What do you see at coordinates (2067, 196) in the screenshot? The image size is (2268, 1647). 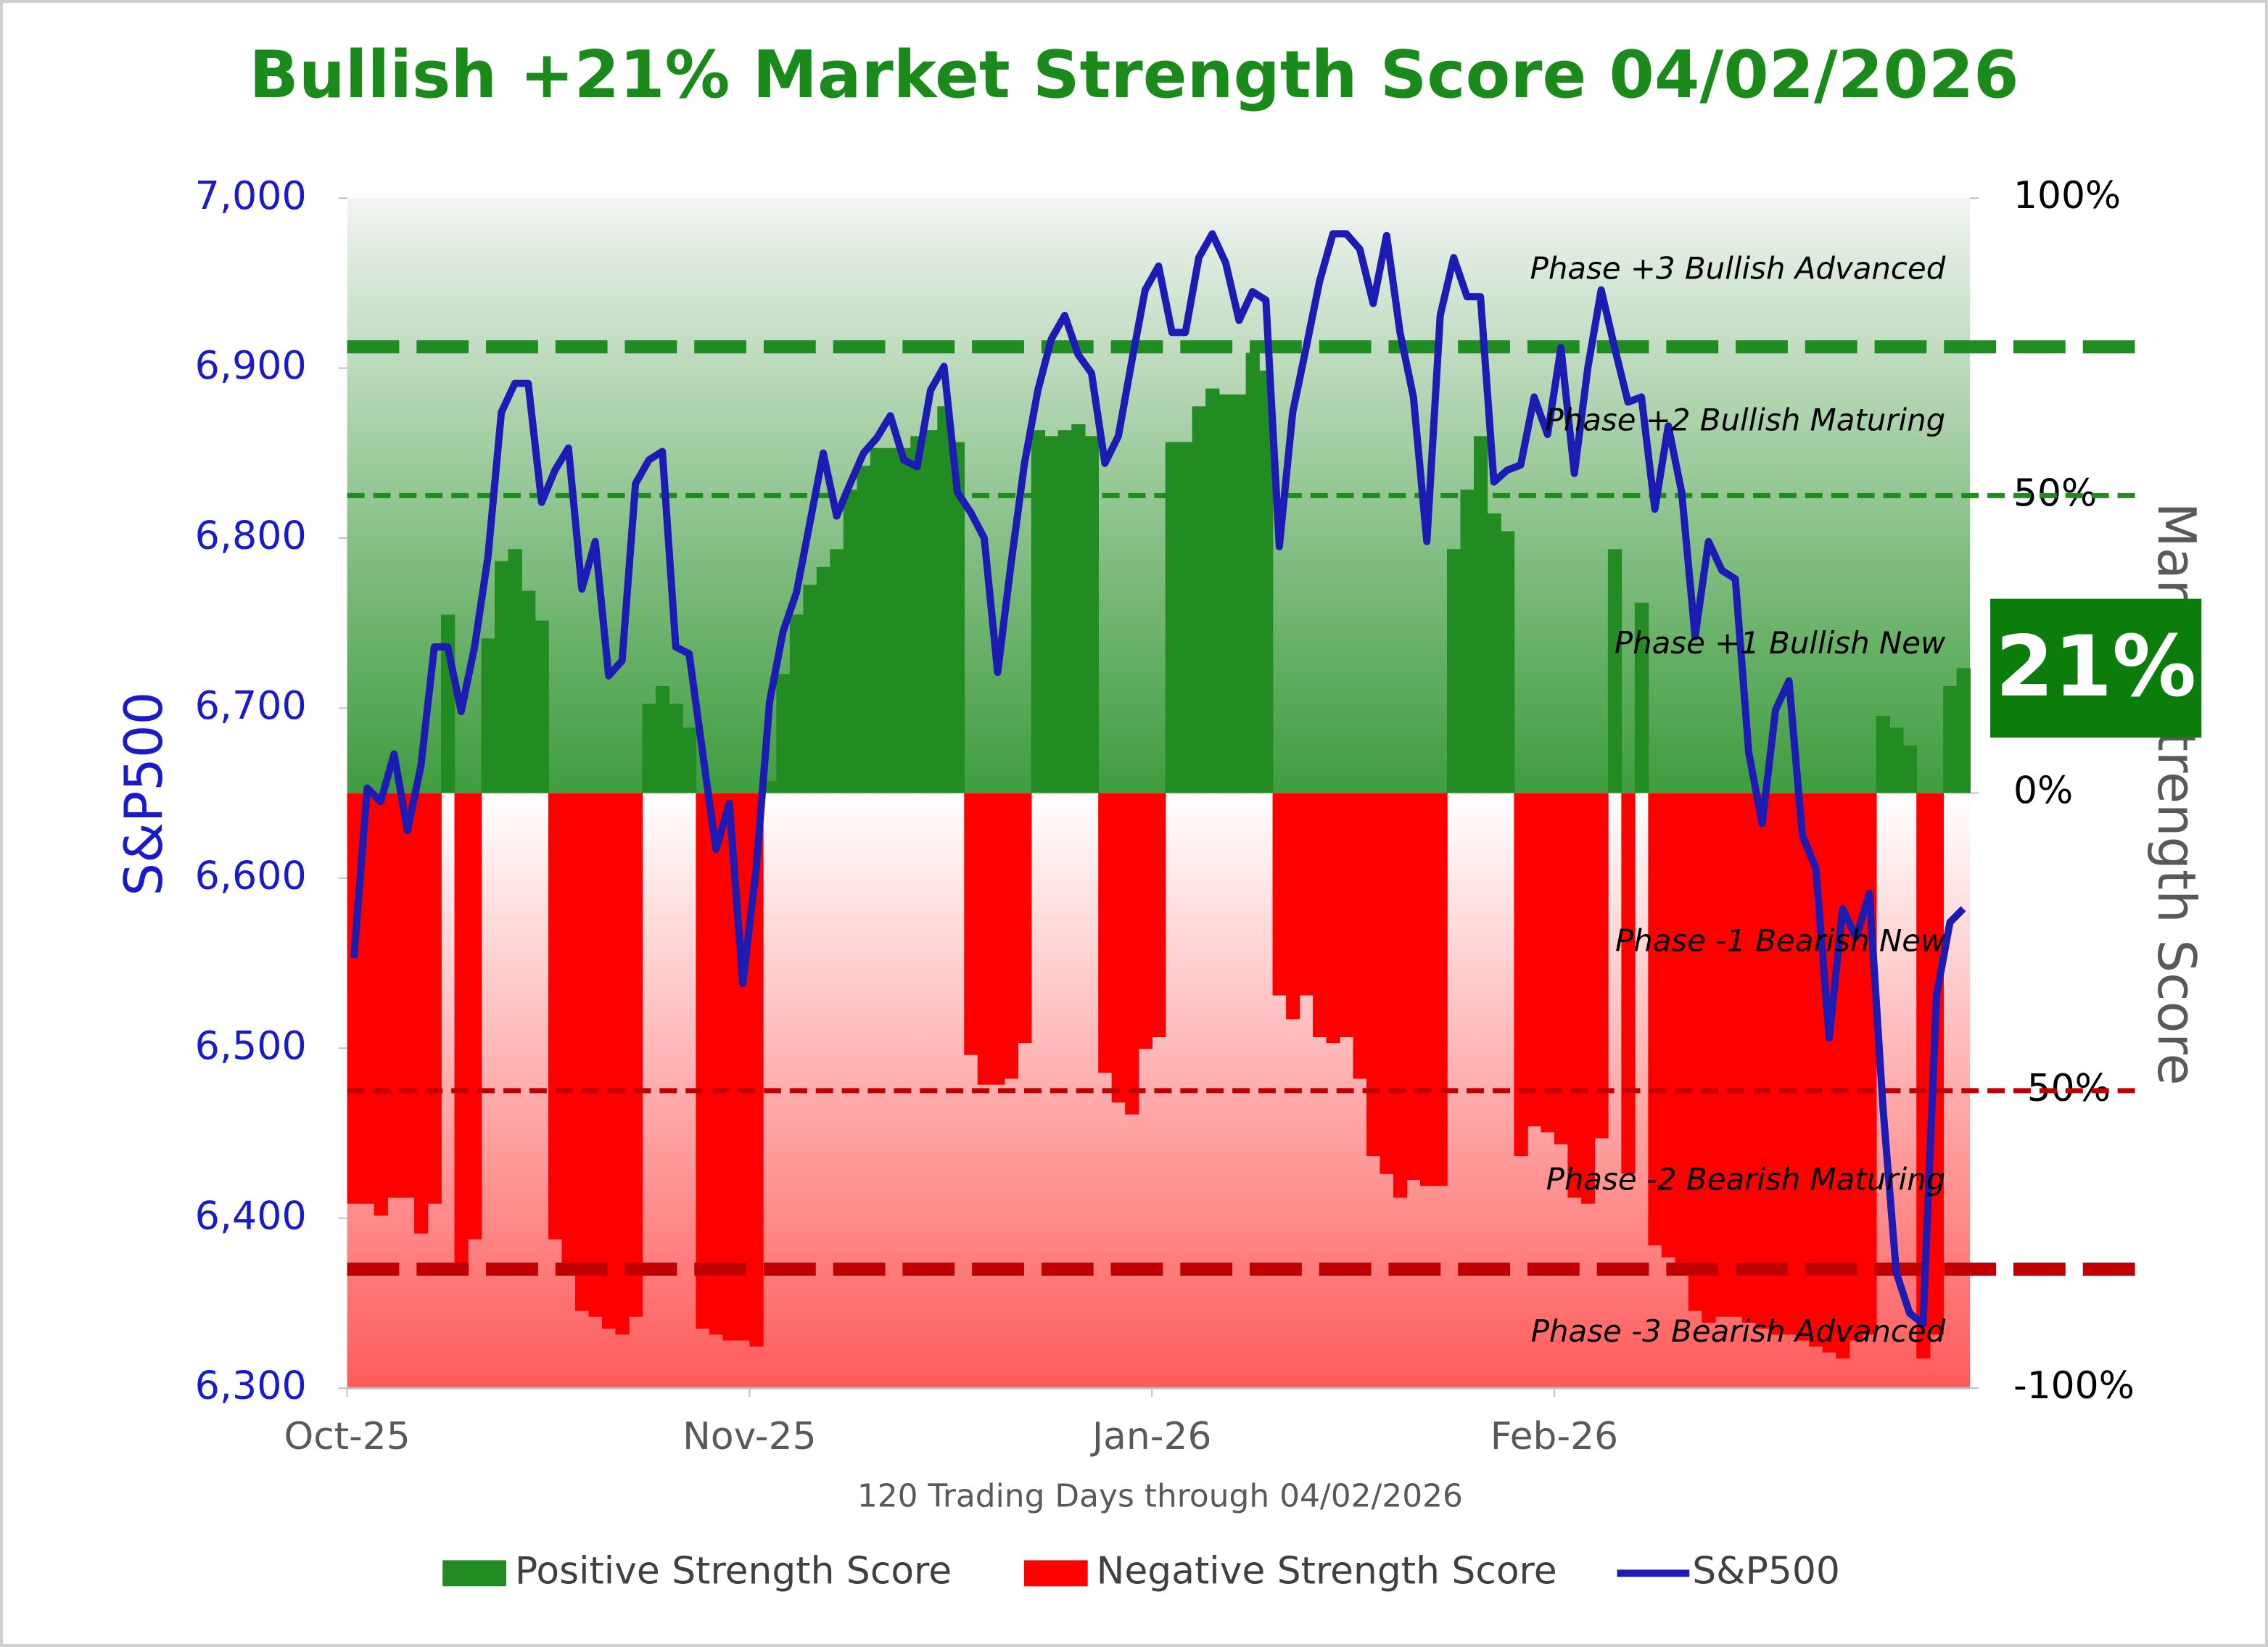 I see `y2-tick-label: 100%` at bounding box center [2067, 196].